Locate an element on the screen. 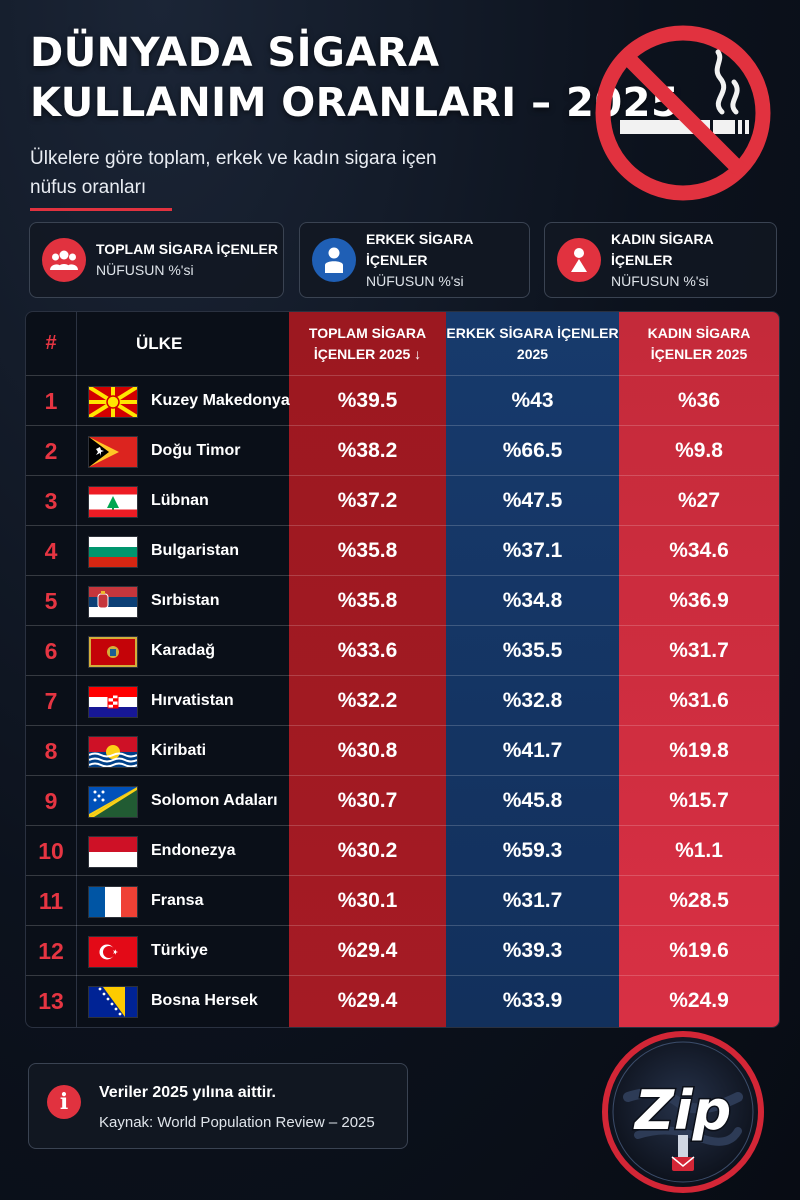 This screenshot has width=800, height=1200. row-country-name: Doğu Timor is located at coordinates (196, 450).